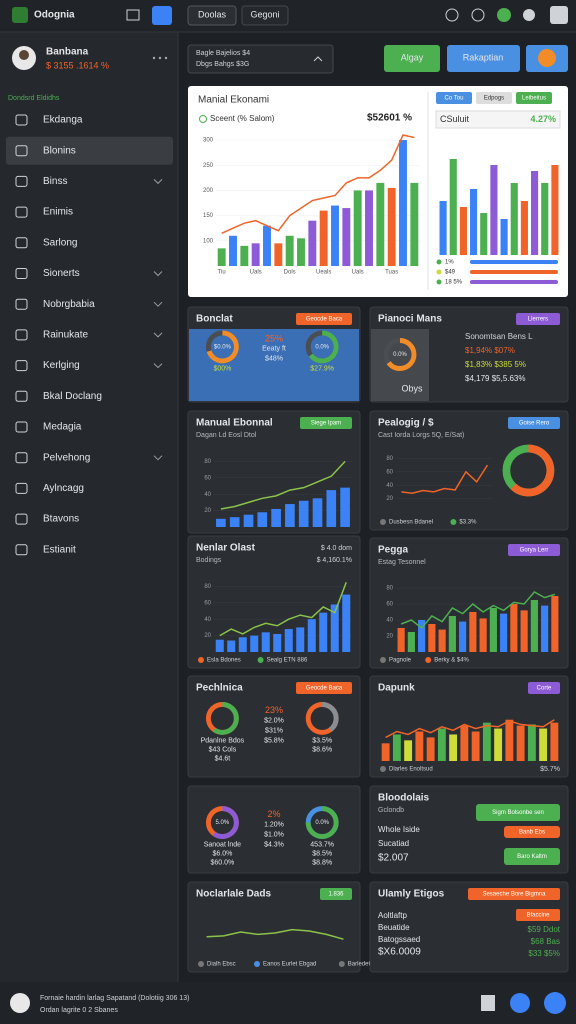  Describe the element at coordinates (89, 150) in the screenshot. I see `active-item` at that location.